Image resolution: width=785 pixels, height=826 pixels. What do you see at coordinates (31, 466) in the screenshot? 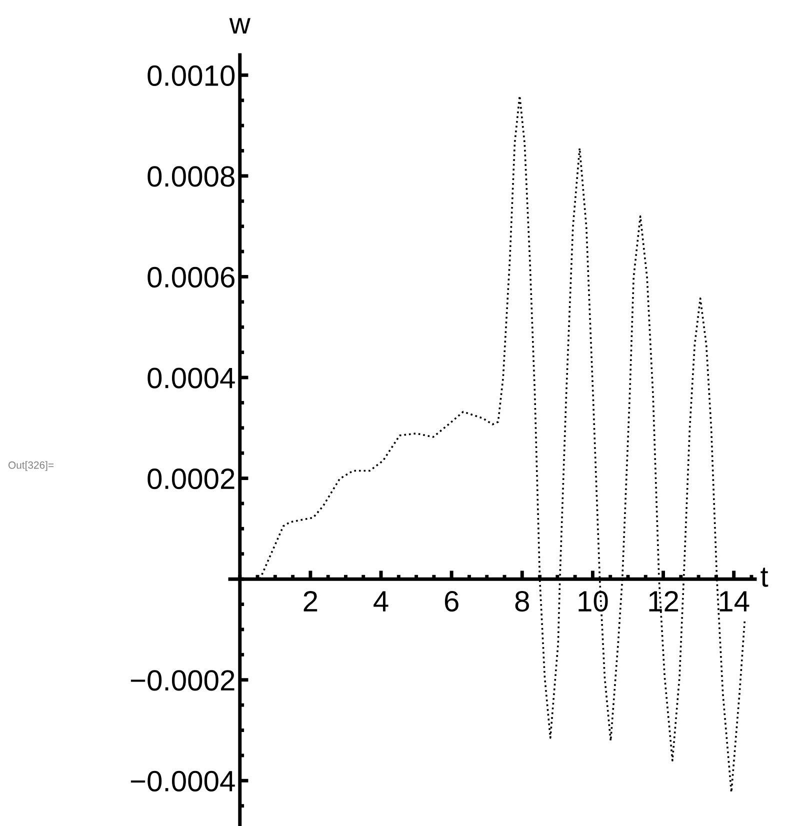
I see `text: Out[326]=` at bounding box center [31, 466].